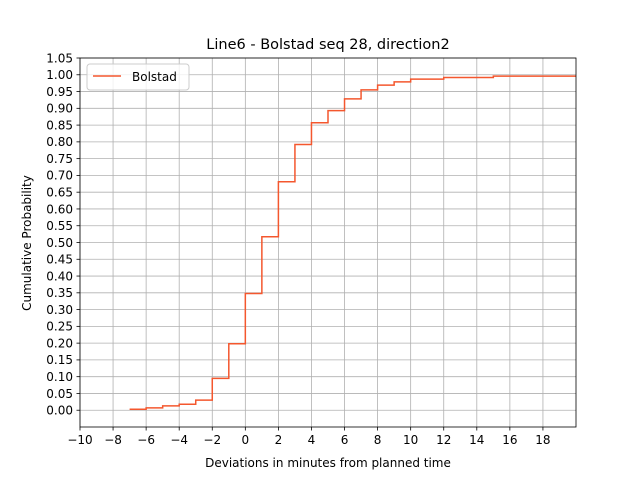 This screenshot has height=480, width=640. What do you see at coordinates (59, 58) in the screenshot?
I see `y-tick-label: 1.05` at bounding box center [59, 58].